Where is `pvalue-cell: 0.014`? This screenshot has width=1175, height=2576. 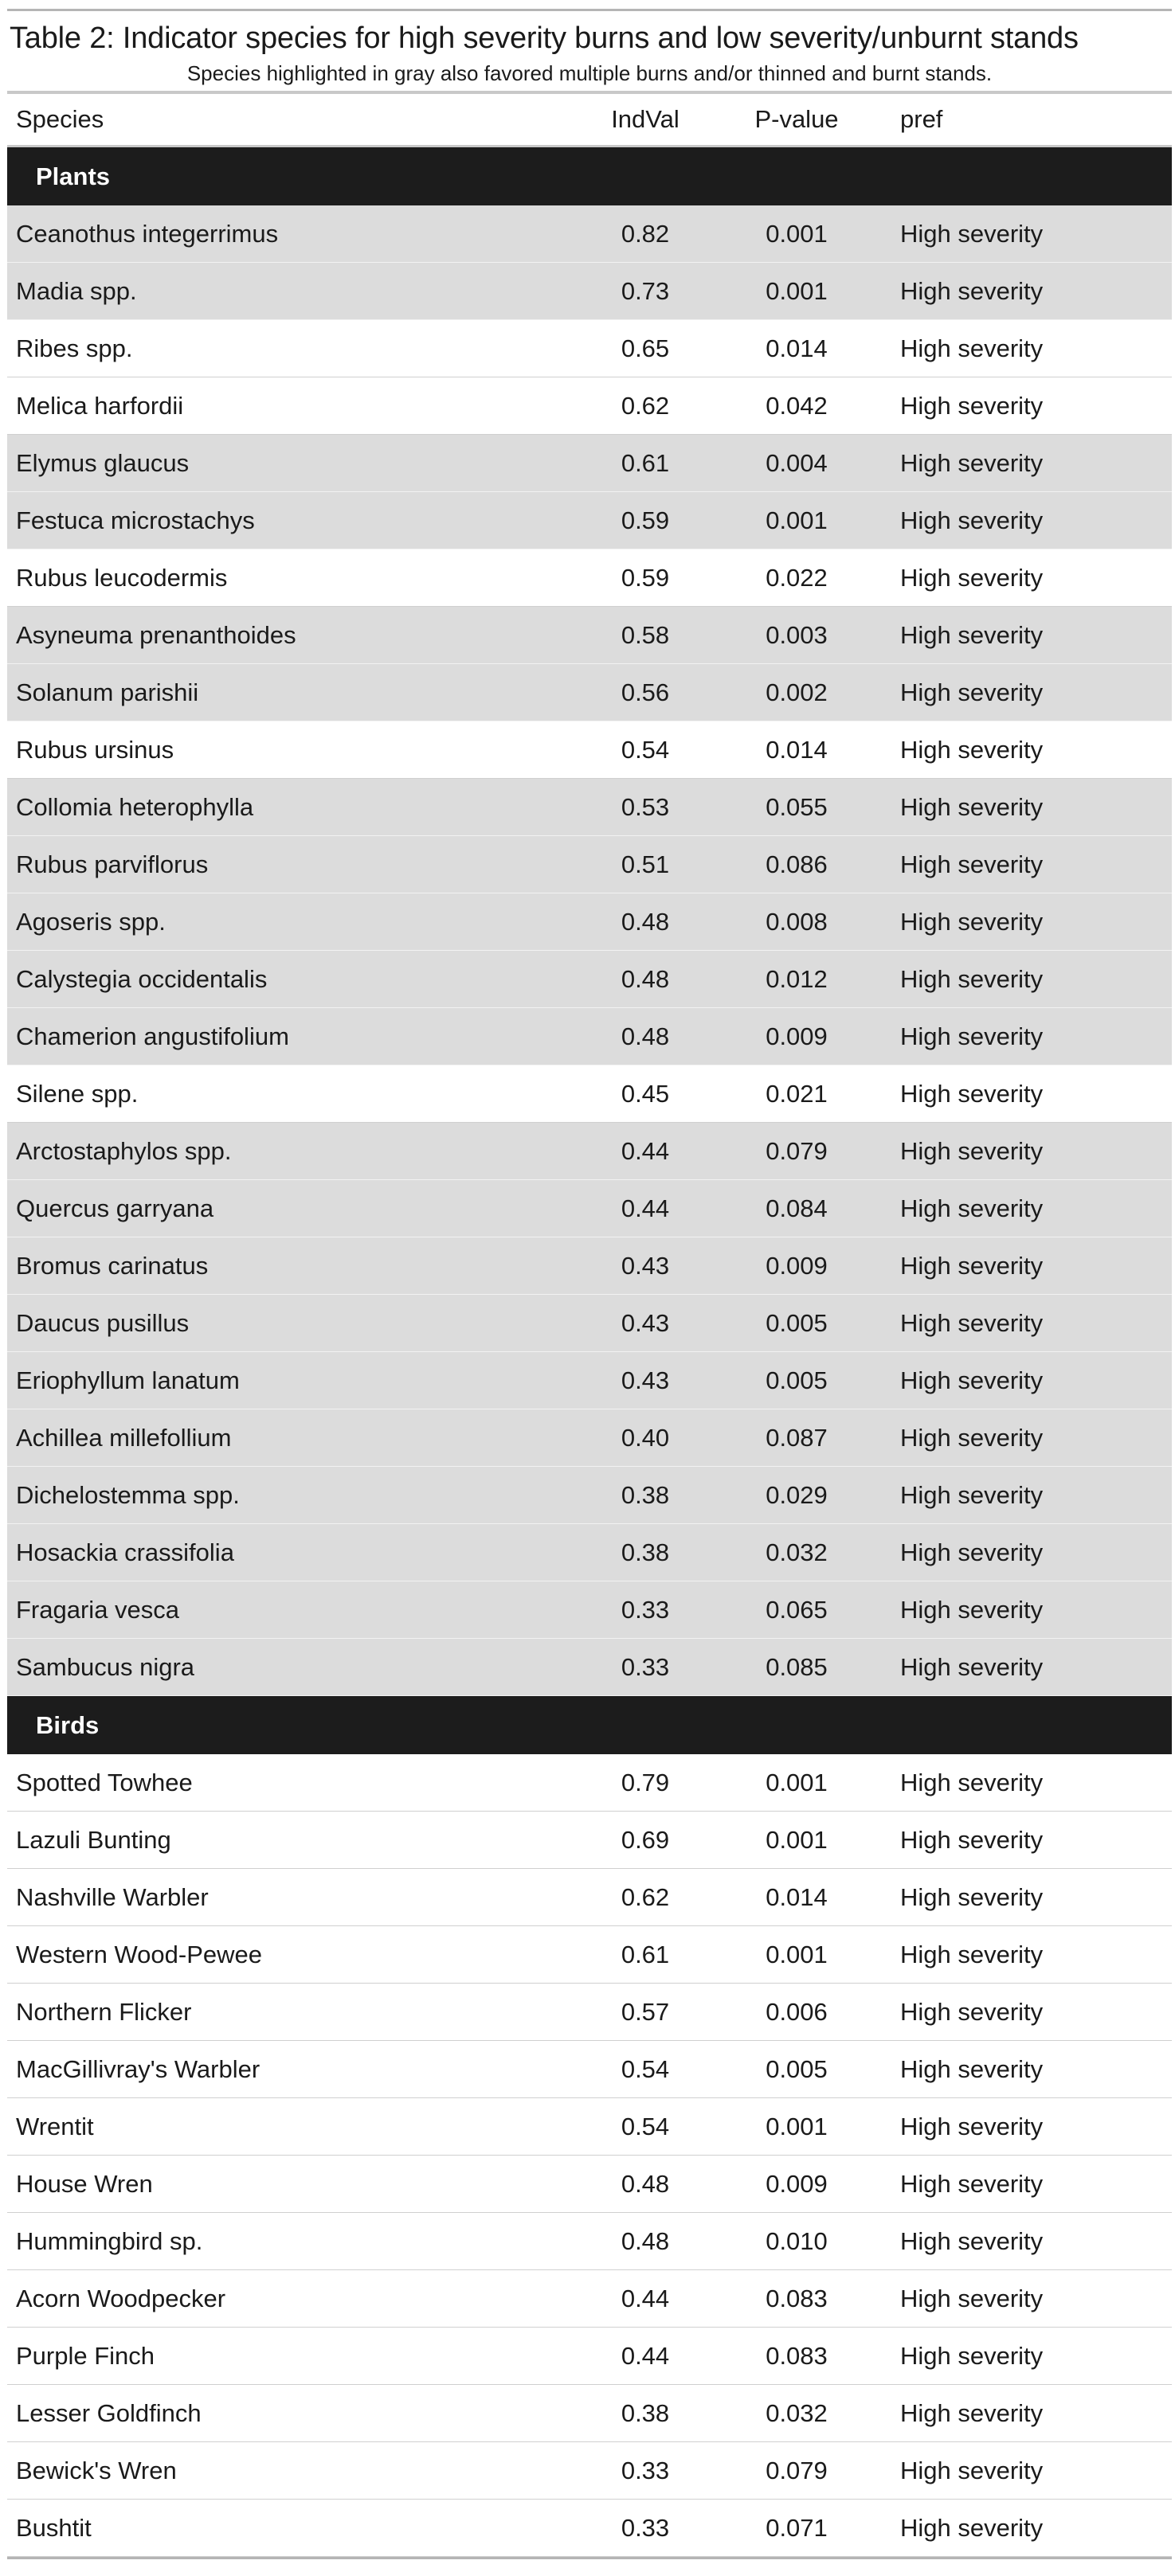
pvalue-cell: 0.014 is located at coordinates (796, 1897).